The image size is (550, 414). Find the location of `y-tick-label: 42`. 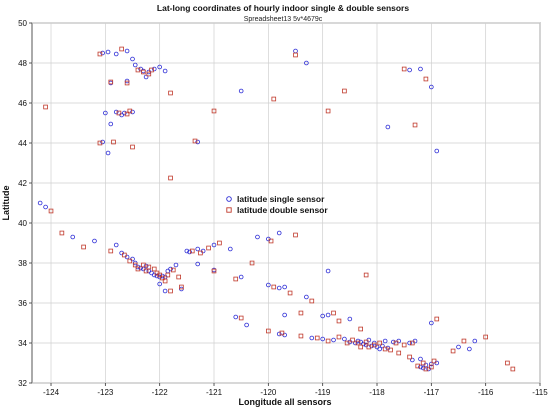

y-tick-label: 42 is located at coordinates (22, 183).